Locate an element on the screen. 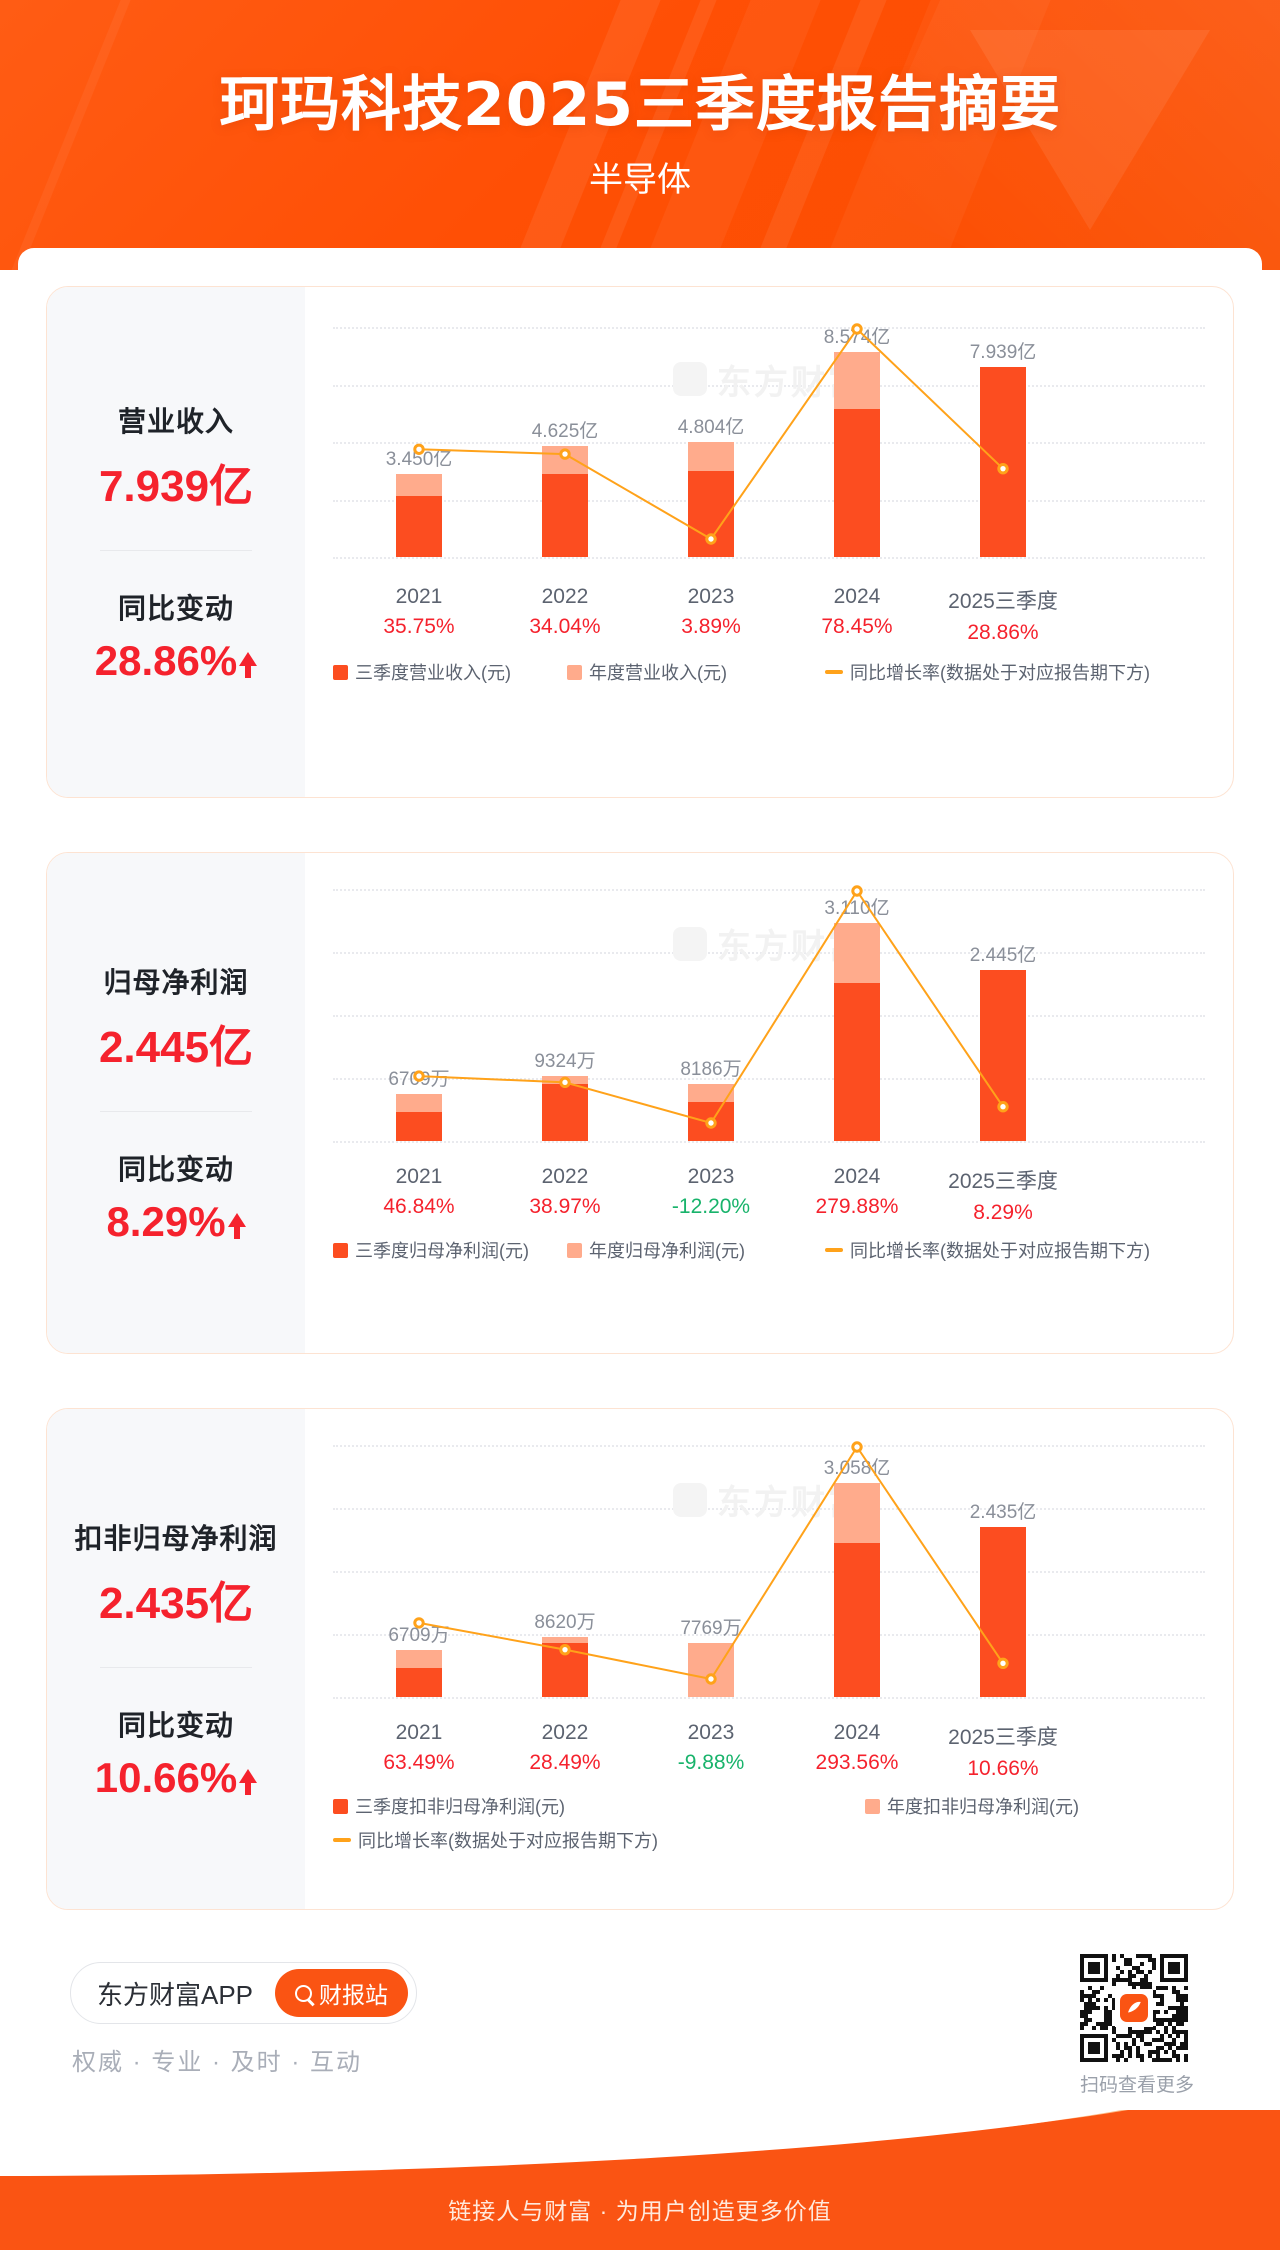 The image size is (1280, 2250). eastmoney-logo-icon is located at coordinates (1133, 2008).